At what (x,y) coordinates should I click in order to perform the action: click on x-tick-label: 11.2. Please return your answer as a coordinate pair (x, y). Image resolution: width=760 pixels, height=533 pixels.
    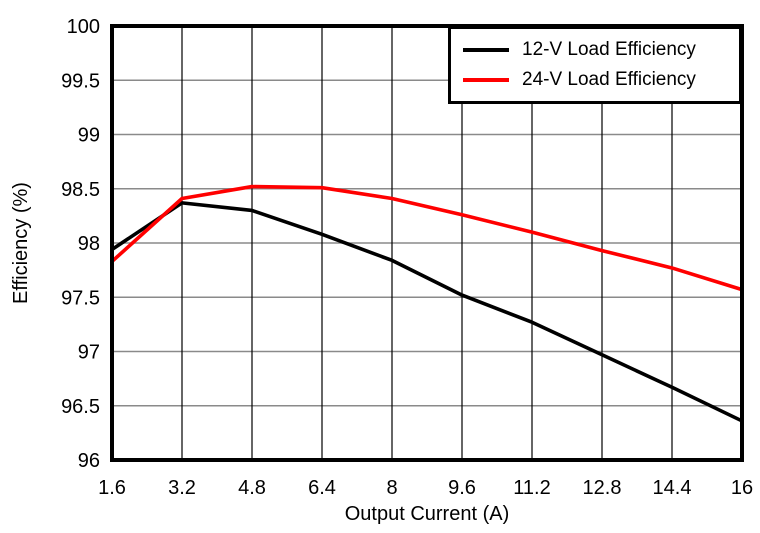
    Looking at the image, I should click on (531, 488).